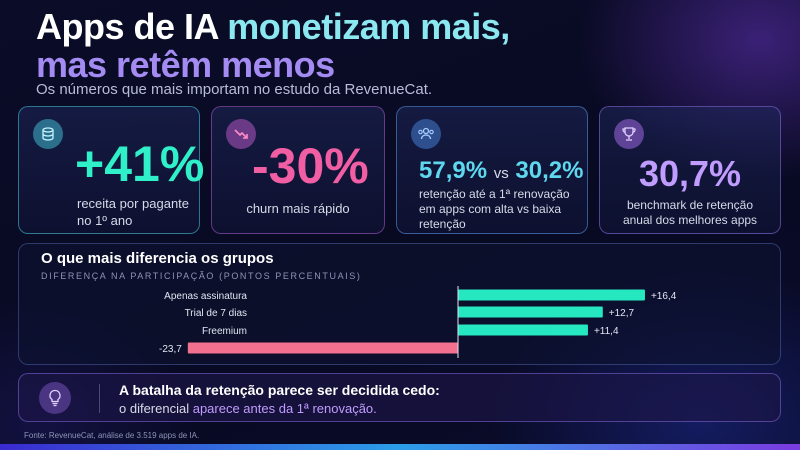  Describe the element at coordinates (453, 170) in the screenshot. I see `kpi-value-high: 57,9%` at that location.